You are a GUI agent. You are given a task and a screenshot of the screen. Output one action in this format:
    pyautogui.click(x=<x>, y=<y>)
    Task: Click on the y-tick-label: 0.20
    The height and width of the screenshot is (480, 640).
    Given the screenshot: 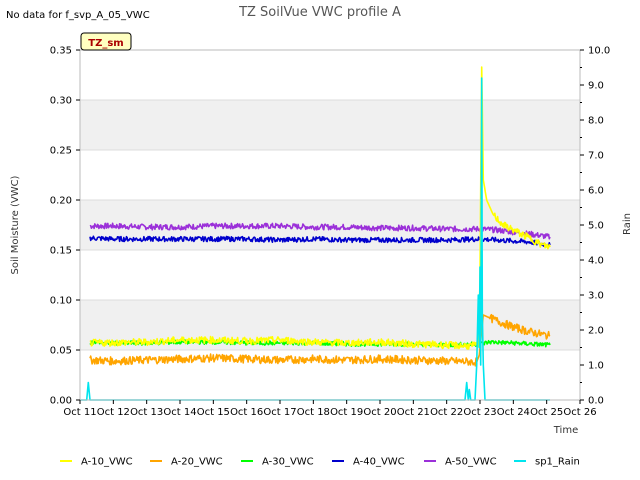 What is the action you would take?
    pyautogui.click(x=61, y=201)
    